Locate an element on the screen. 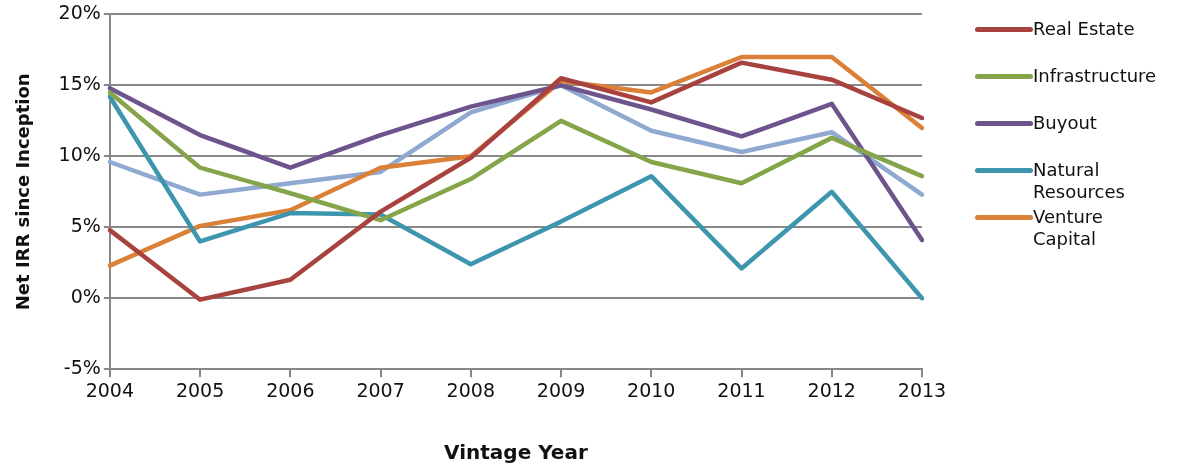 This screenshot has width=1186, height=476. x-axis-title: Vintage Year is located at coordinates (516, 452).